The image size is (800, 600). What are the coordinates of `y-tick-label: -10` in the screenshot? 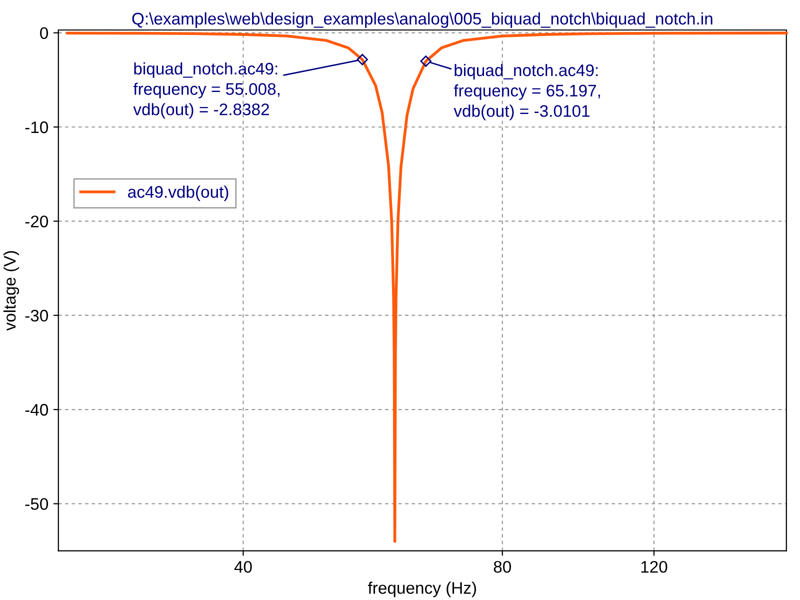 It's located at (36, 127).